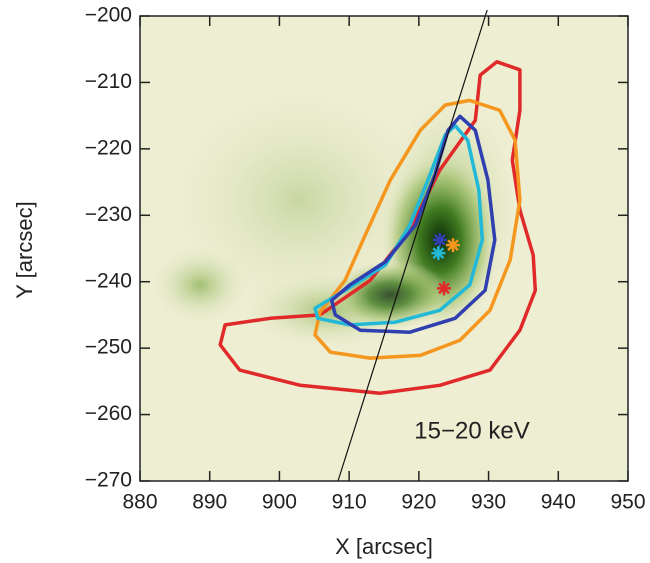  I want to click on y-tick-label: −270, so click(108, 480).